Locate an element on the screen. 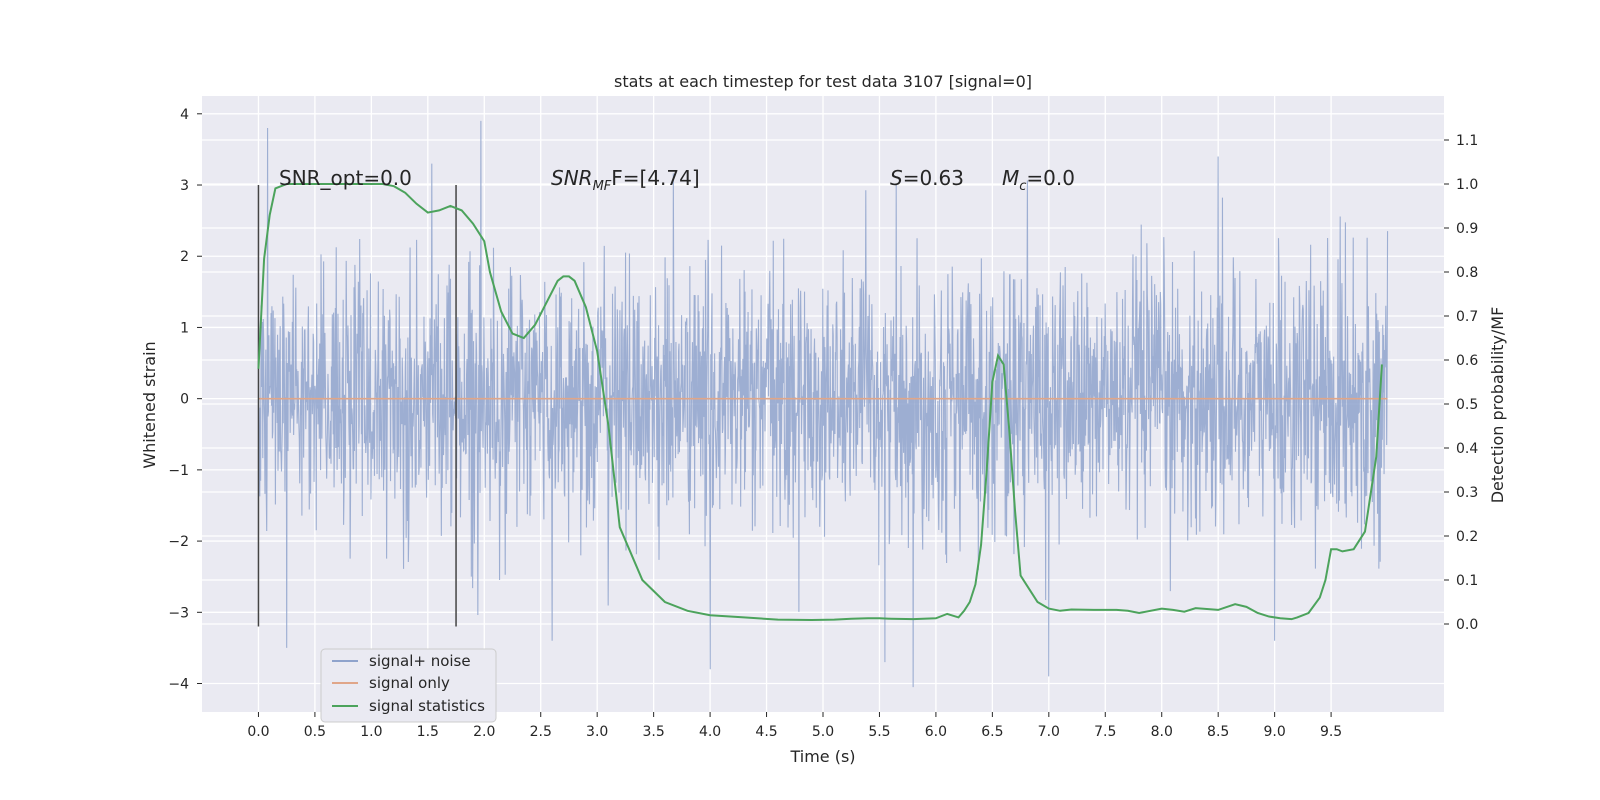 The height and width of the screenshot is (800, 1600). legend-label-signal-only: signal only is located at coordinates (409, 683).